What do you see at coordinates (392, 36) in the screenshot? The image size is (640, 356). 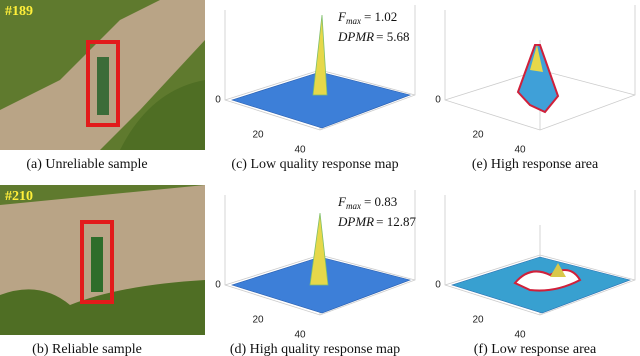 I see `dpmr-value: = 5.68` at bounding box center [392, 36].